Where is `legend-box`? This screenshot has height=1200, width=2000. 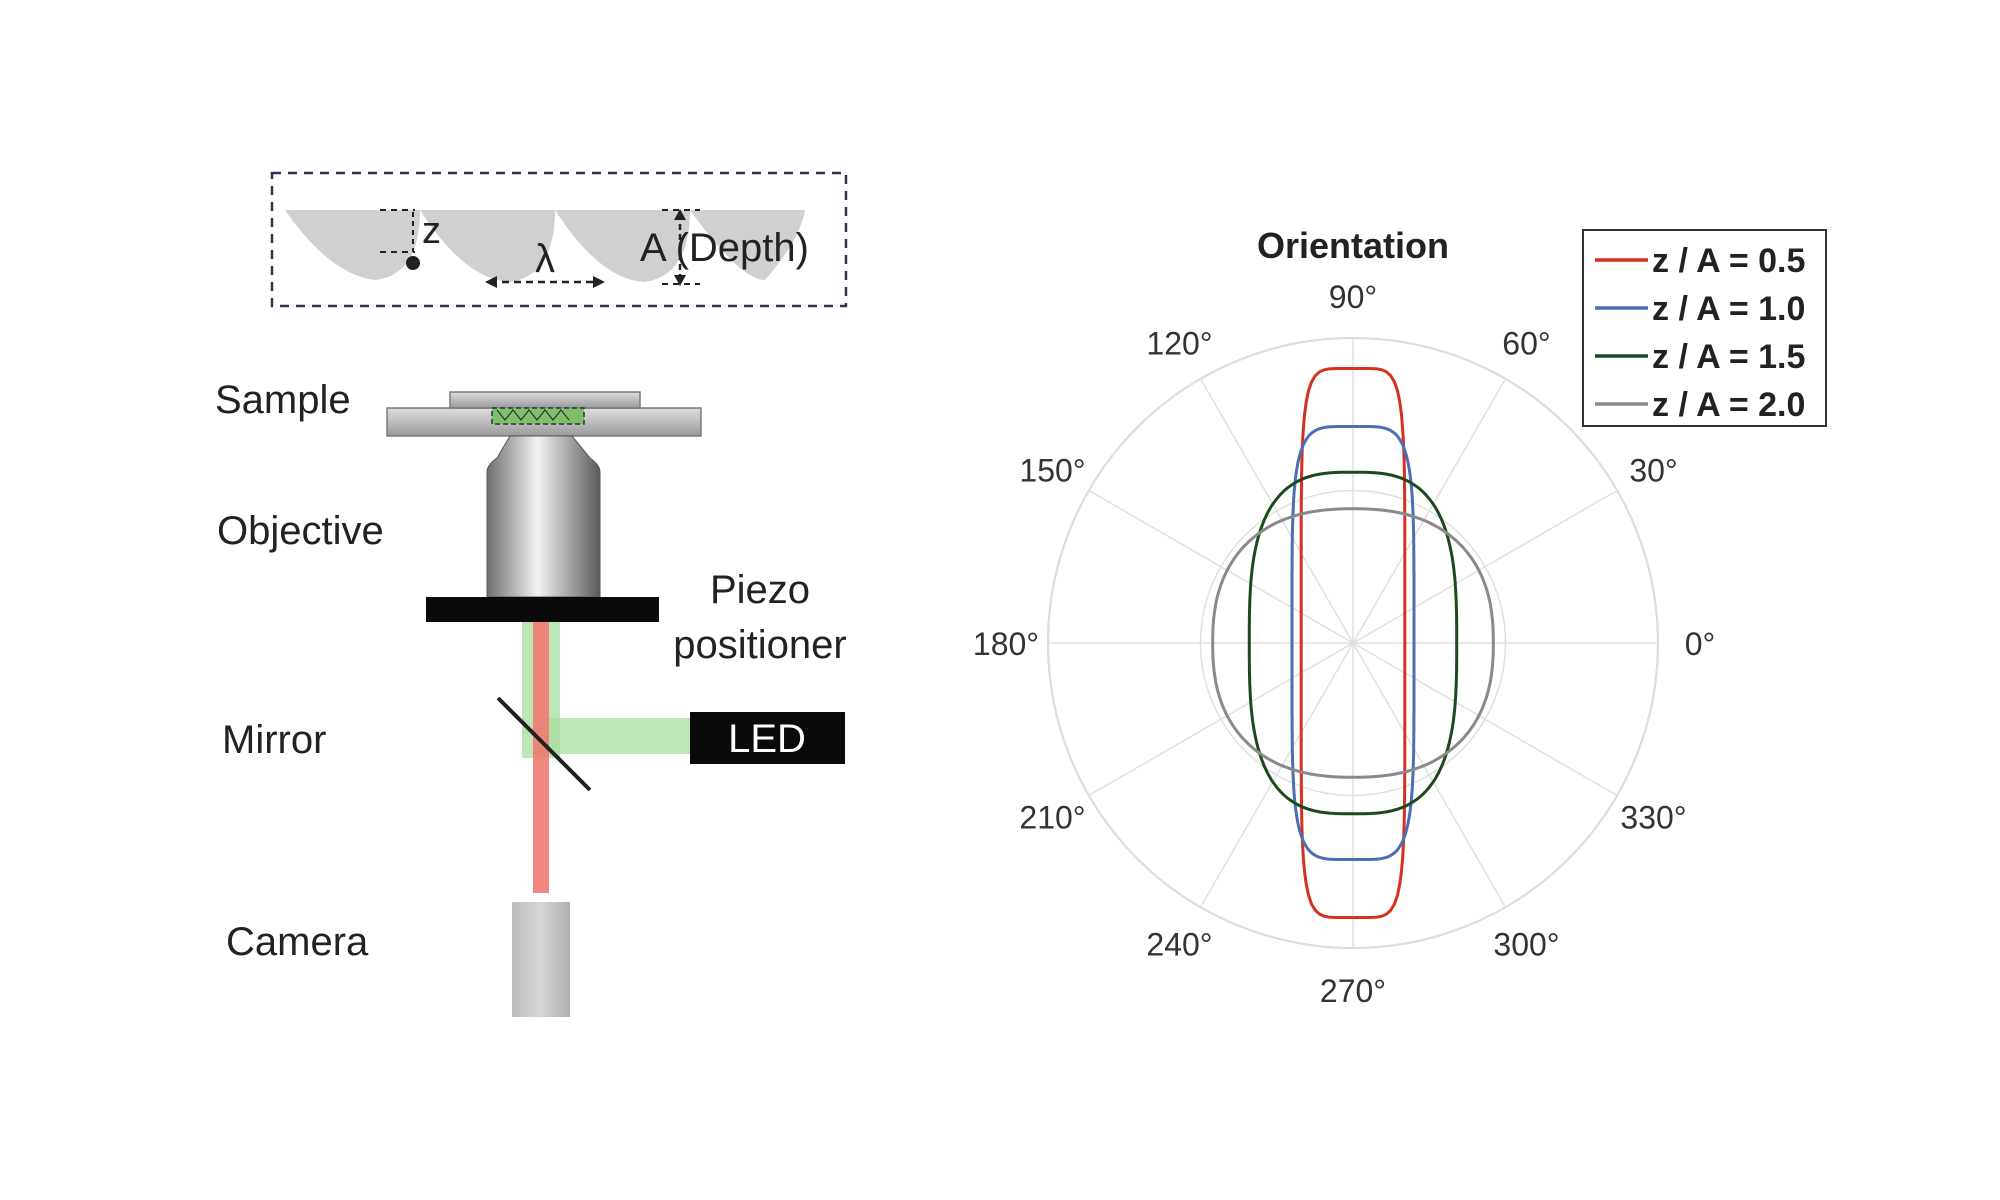 legend-box is located at coordinates (1704, 328).